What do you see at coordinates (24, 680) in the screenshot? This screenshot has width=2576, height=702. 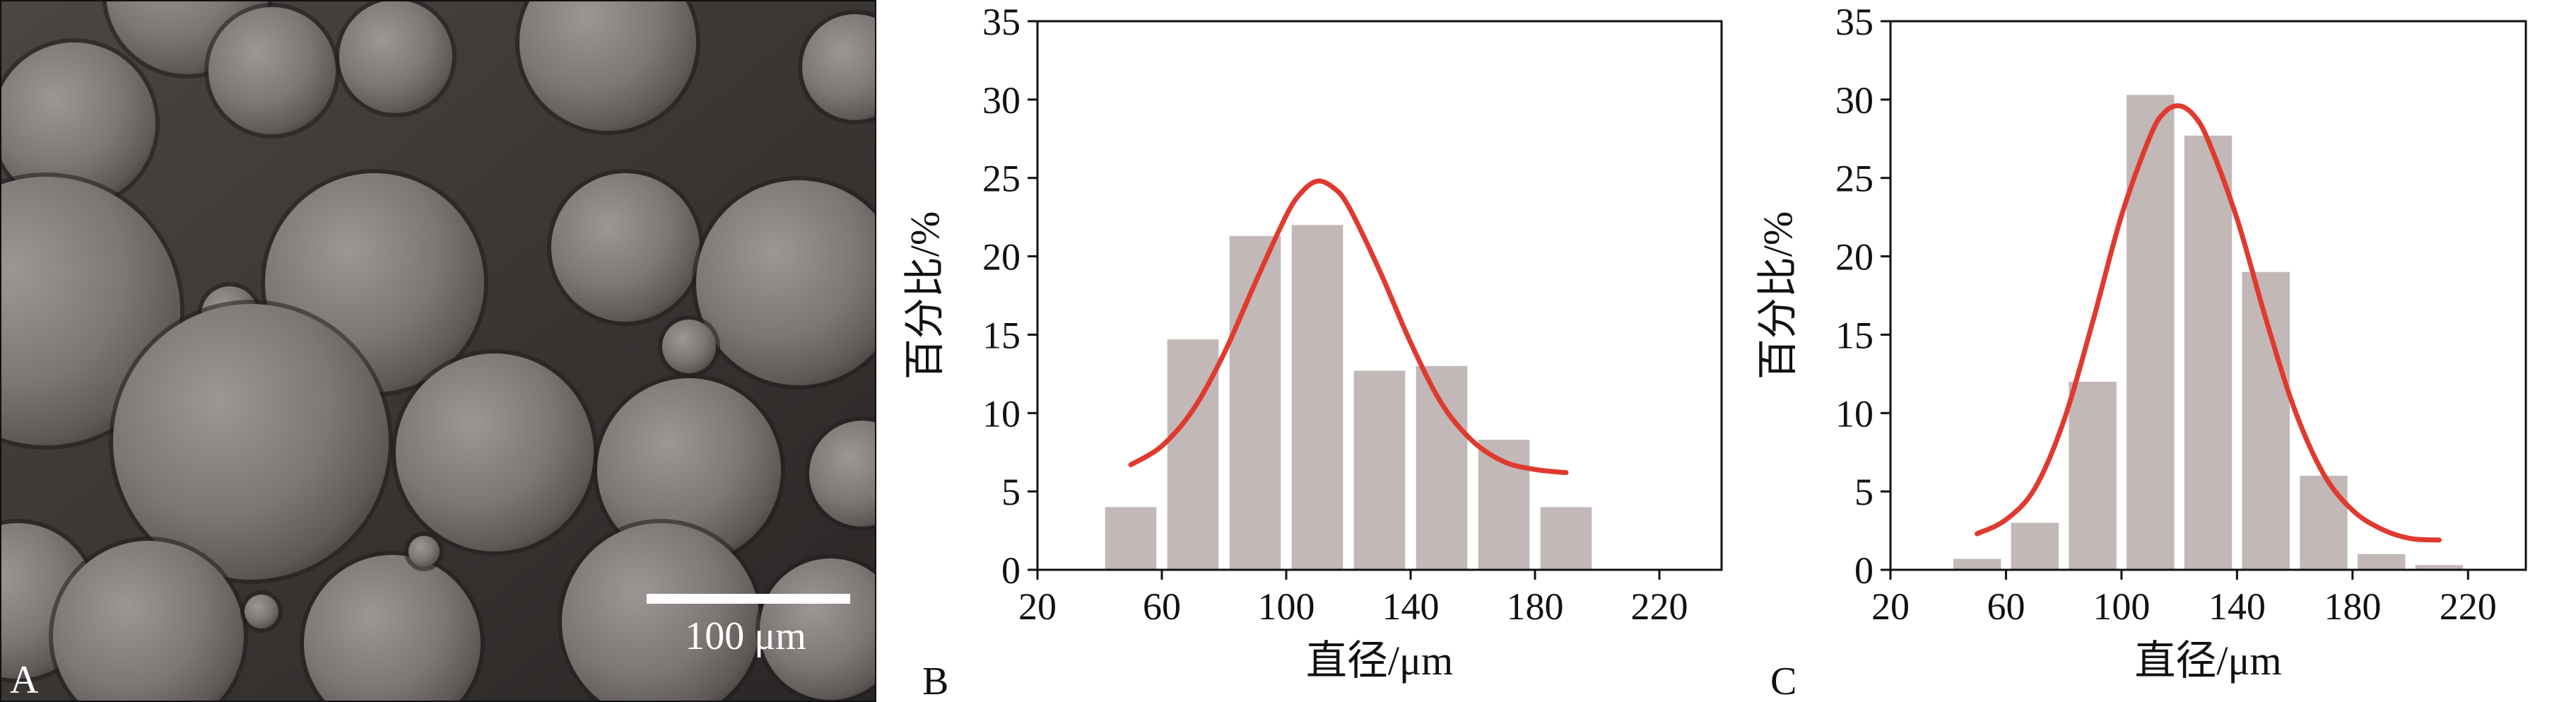 I see `panel-a-letter: A` at bounding box center [24, 680].